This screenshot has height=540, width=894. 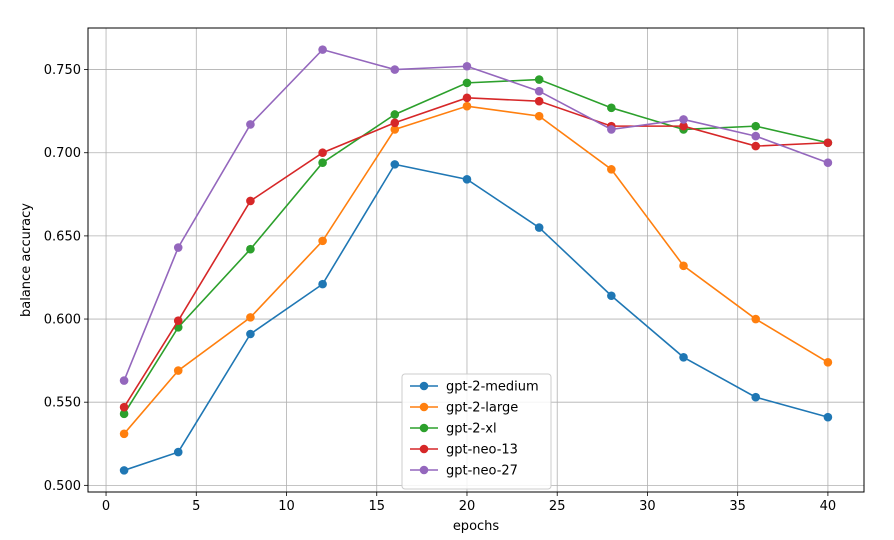 What do you see at coordinates (737, 506) in the screenshot?
I see `x-tick-label: 35` at bounding box center [737, 506].